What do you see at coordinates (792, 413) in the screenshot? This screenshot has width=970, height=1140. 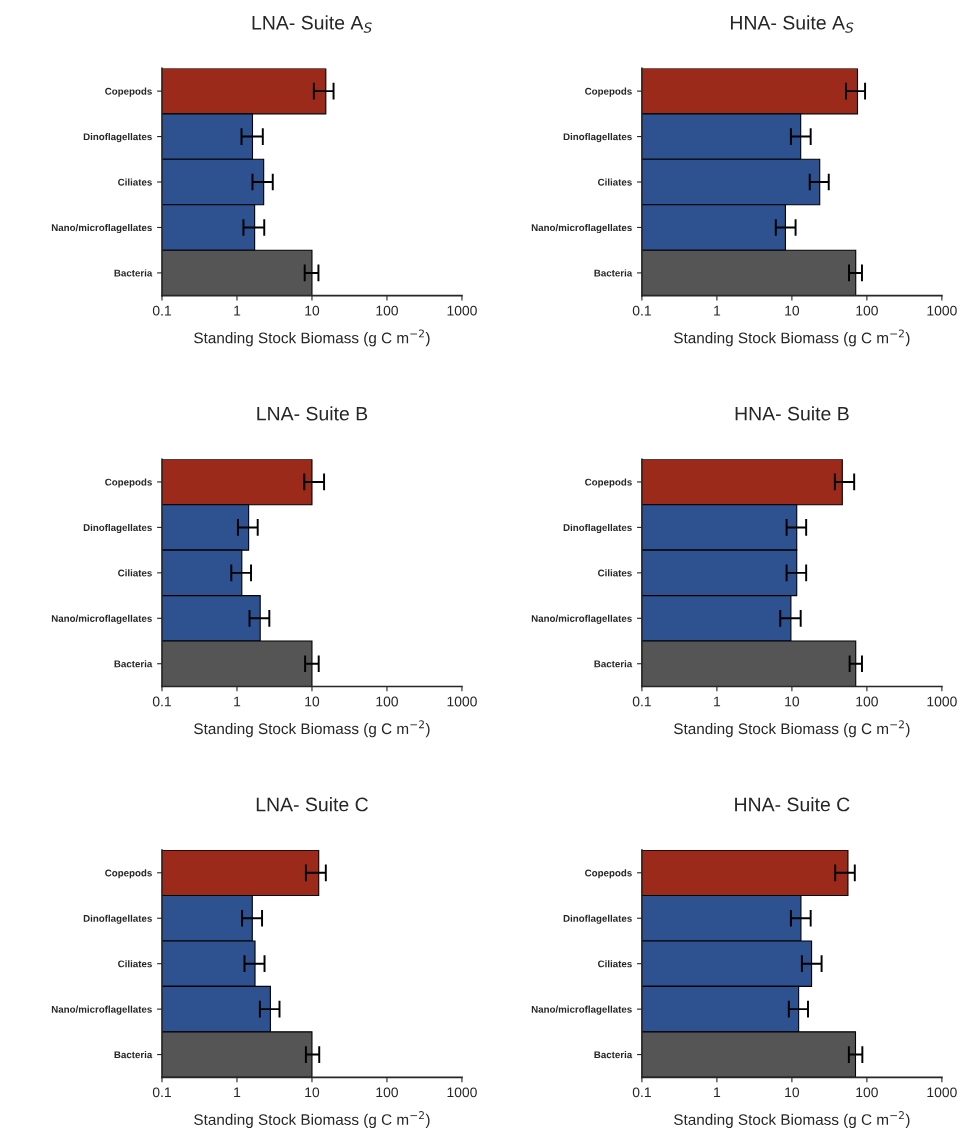 I see `chart-title: HNA- Suite B` at bounding box center [792, 413].